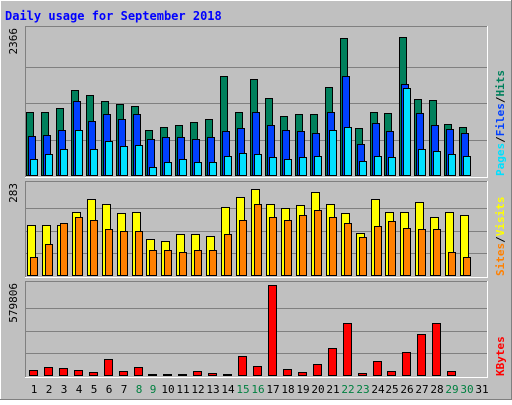 This screenshot has width=512, height=405. Describe the element at coordinates (500, 123) in the screenshot. I see `right-legend: Pages/Files/Hits` at that location.